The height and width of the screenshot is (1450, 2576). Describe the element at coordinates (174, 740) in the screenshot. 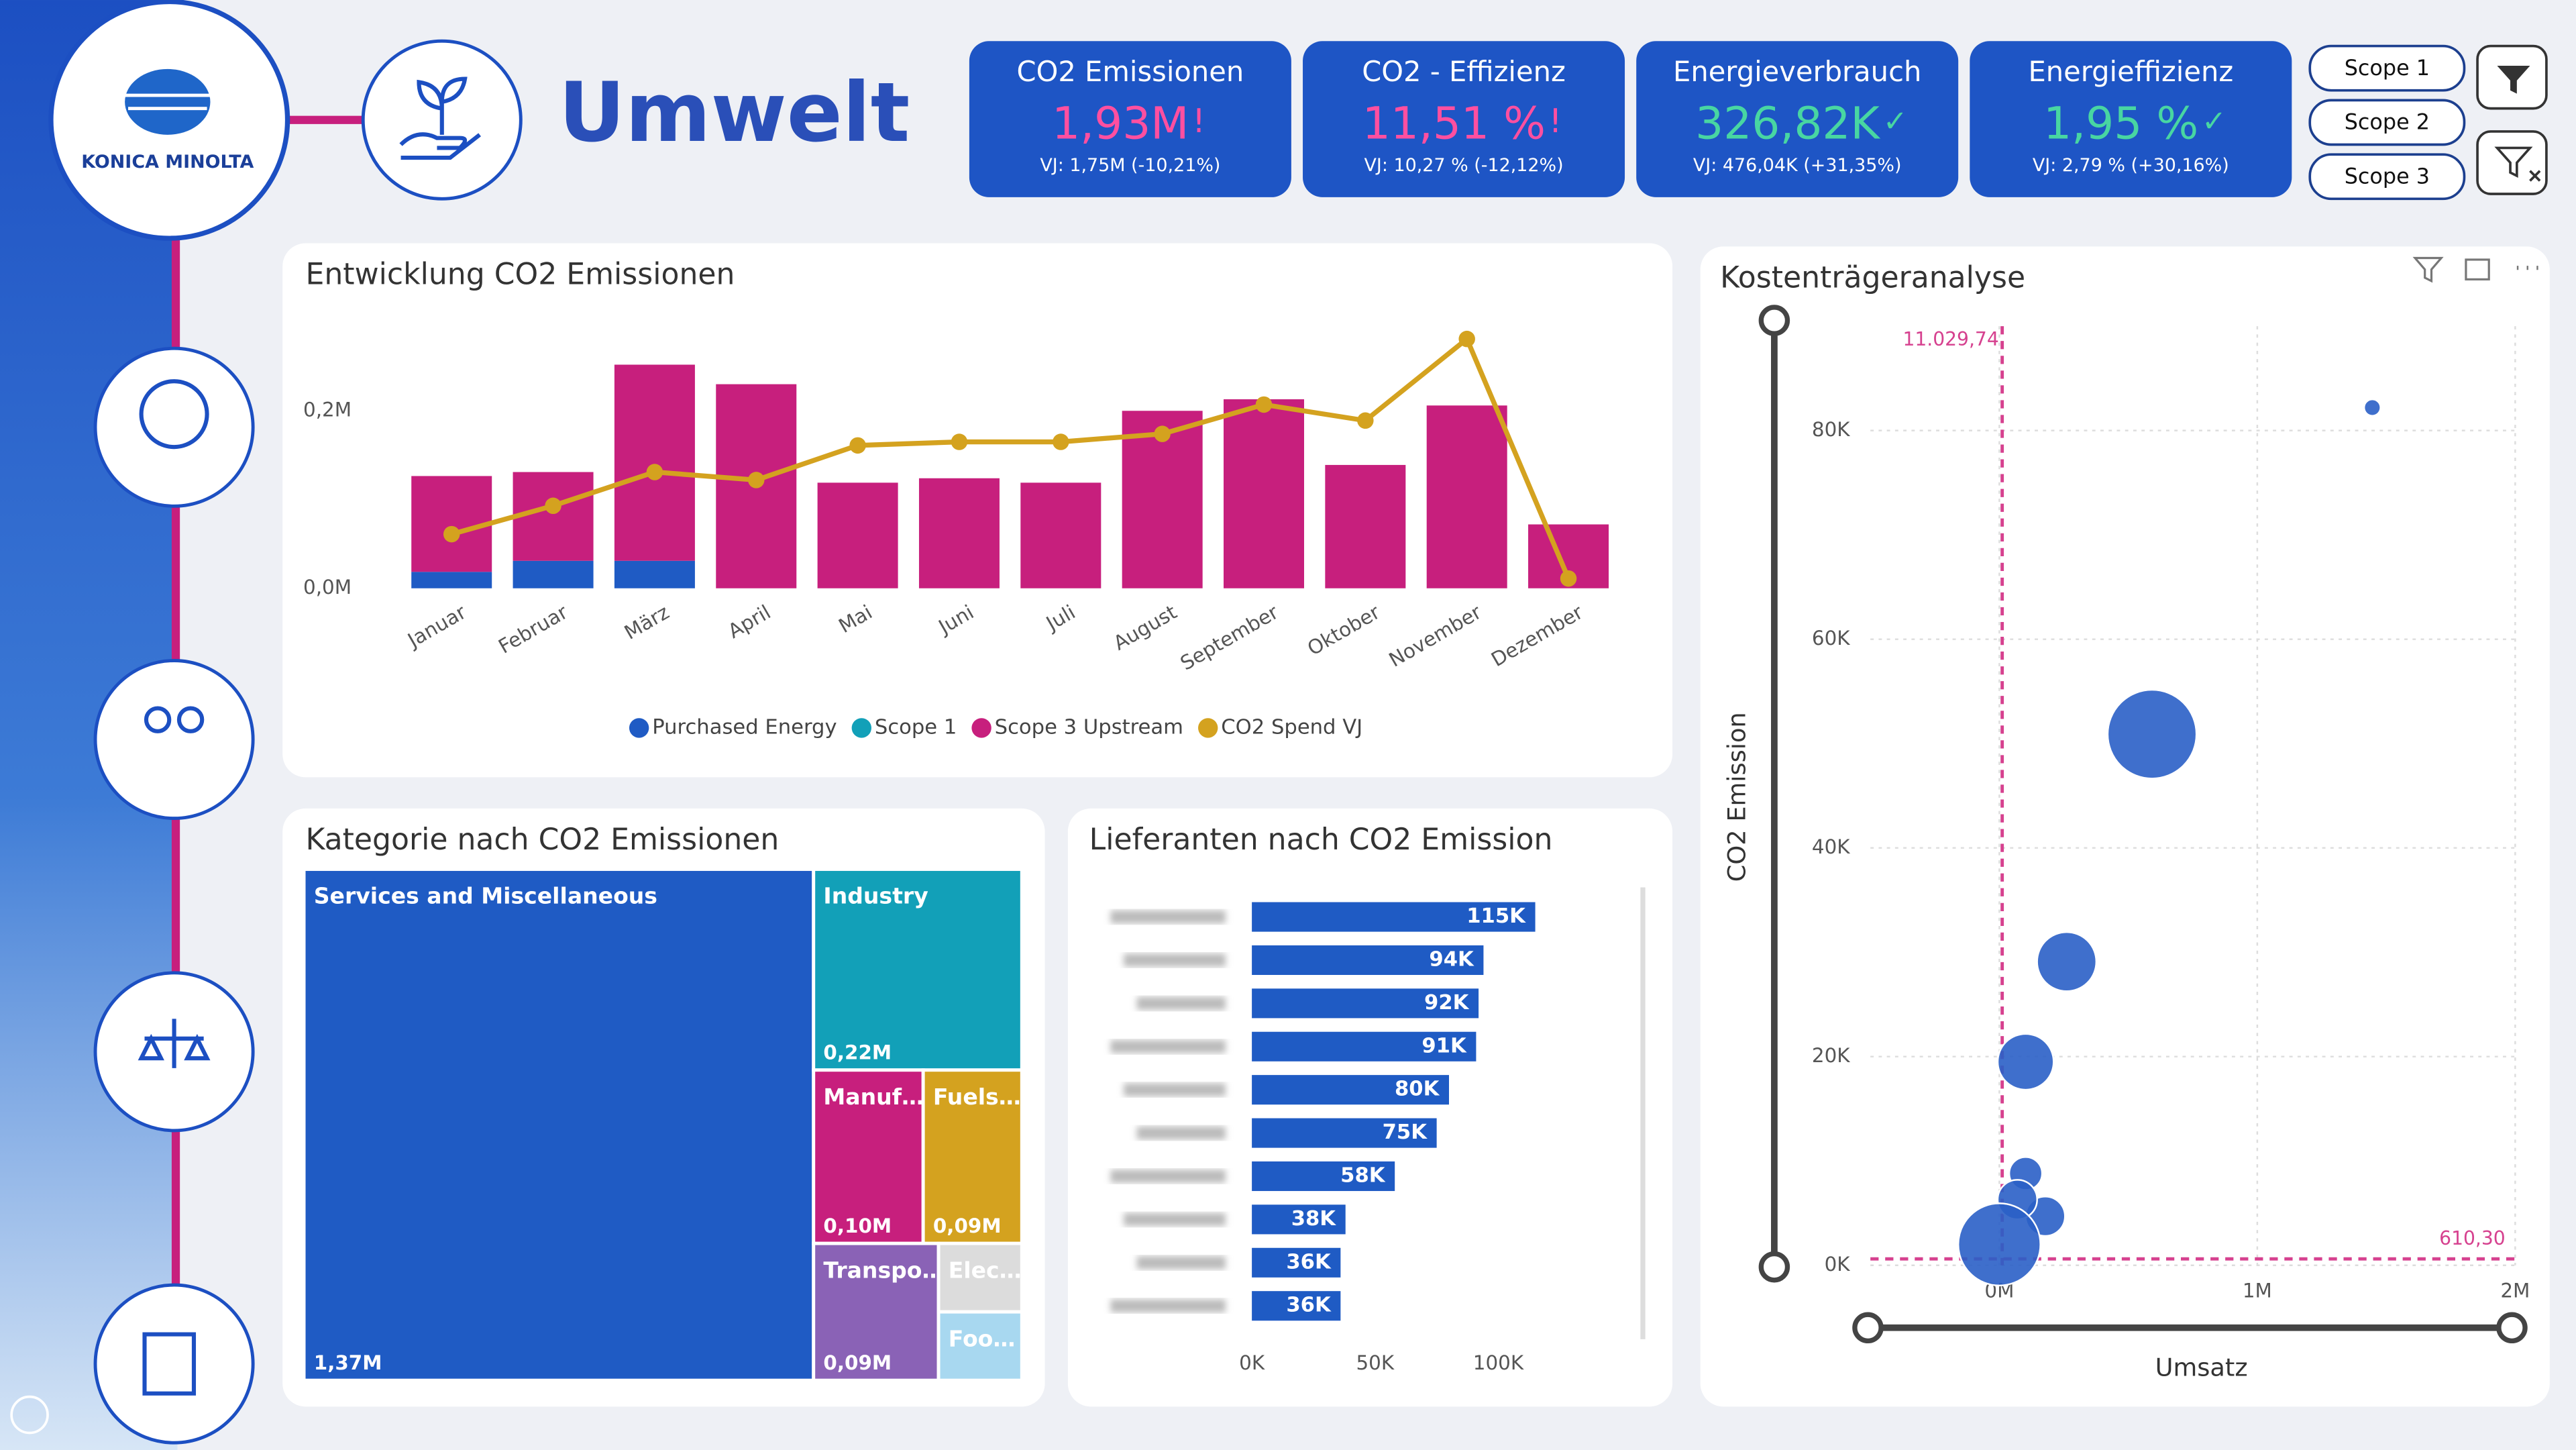

I see `nav-social` at that location.